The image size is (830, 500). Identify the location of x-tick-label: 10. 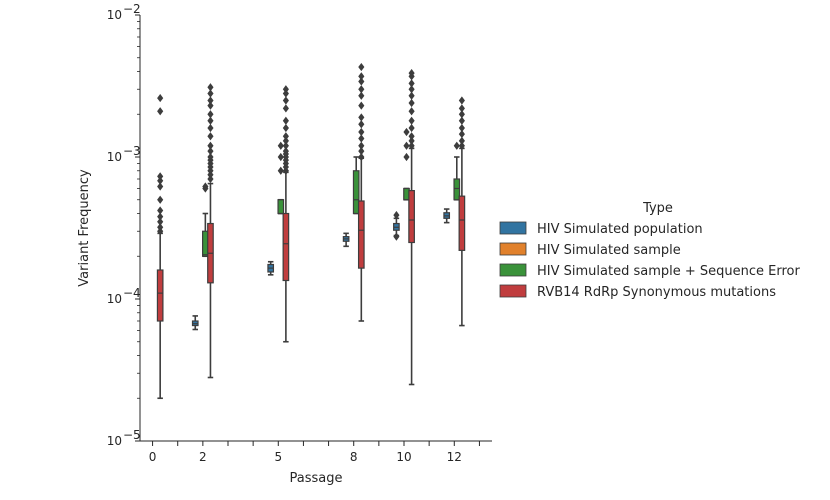
(403, 457).